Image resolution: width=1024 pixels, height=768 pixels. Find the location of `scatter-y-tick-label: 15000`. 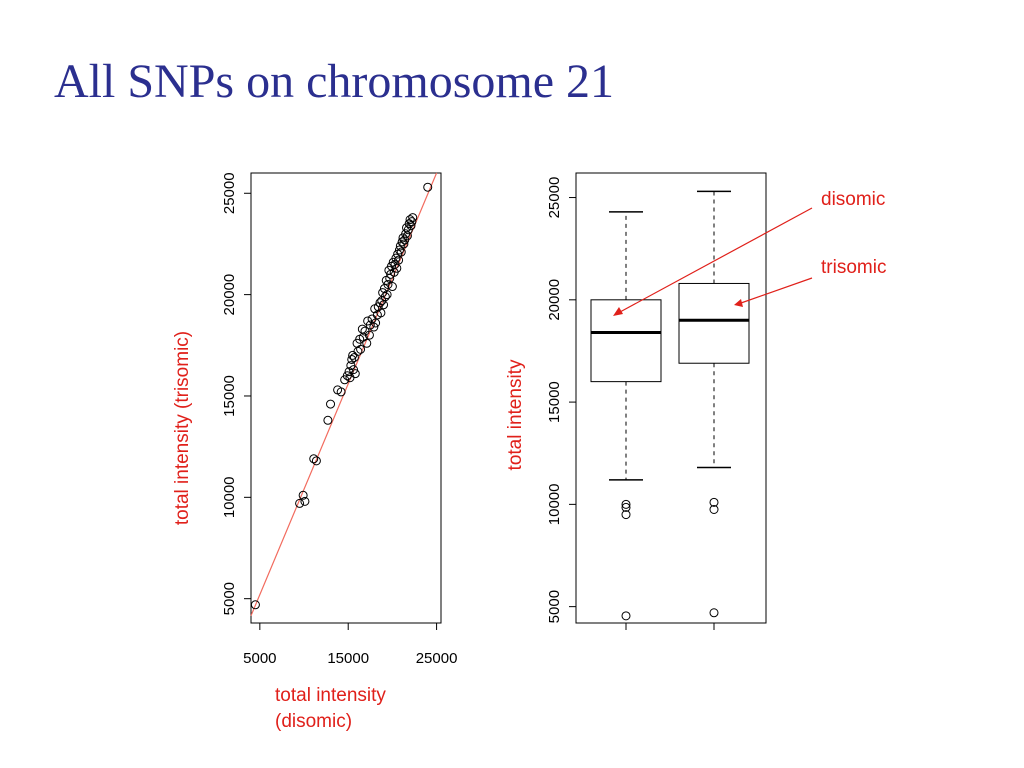

scatter-y-tick-label: 15000 is located at coordinates (229, 396).